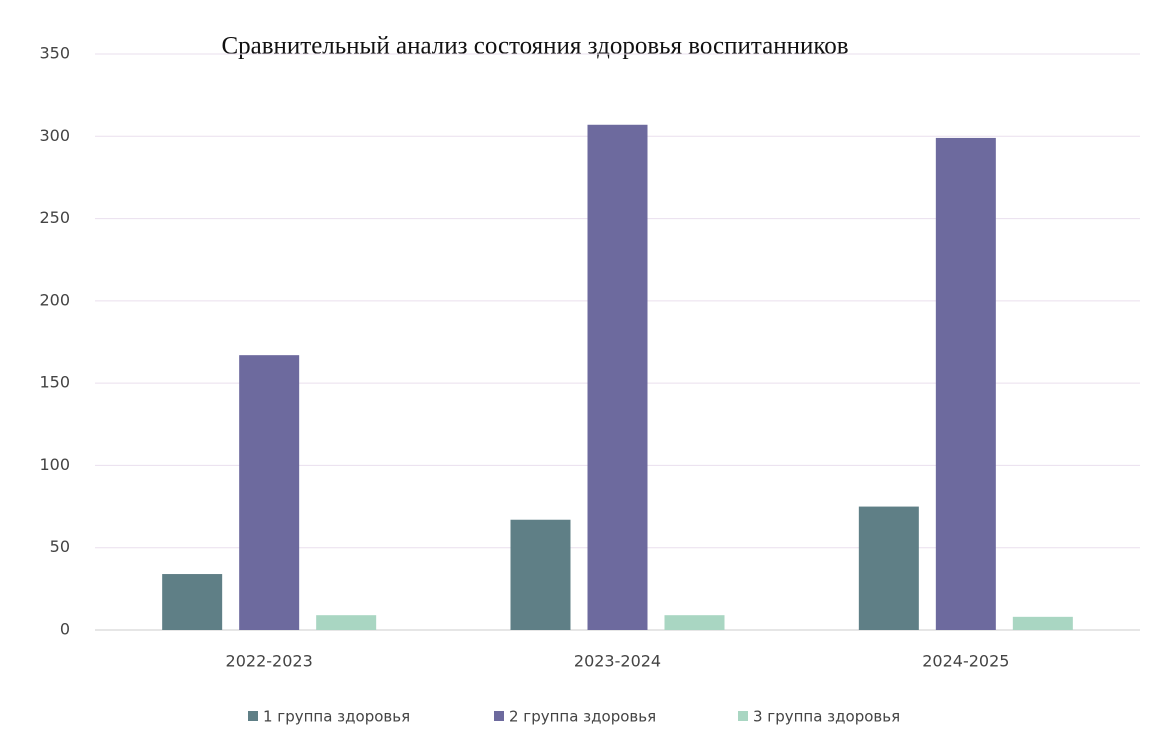 Image resolution: width=1160 pixels, height=745 pixels. Describe the element at coordinates (269, 661) in the screenshot. I see `x-tick-label: 2022-2023` at that location.